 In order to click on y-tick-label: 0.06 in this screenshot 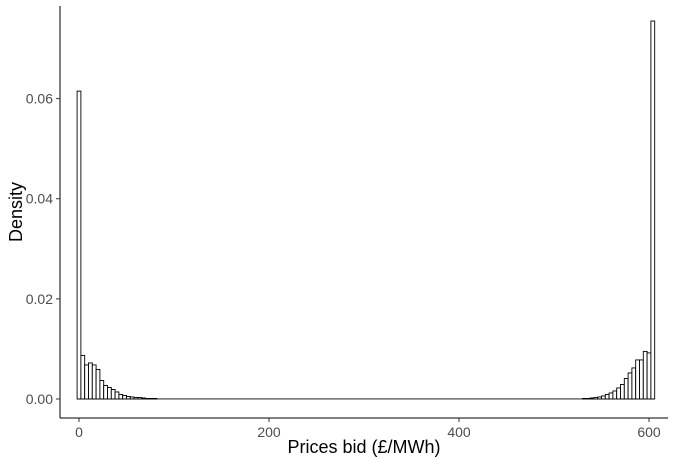, I will do `click(39, 99)`.